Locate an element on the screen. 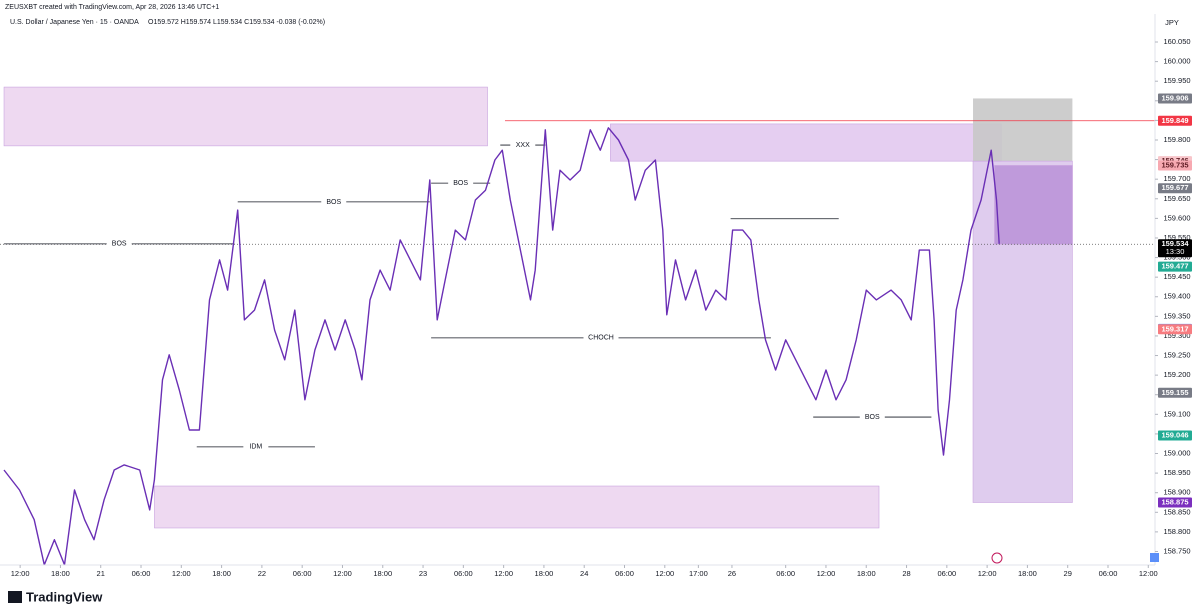 This screenshot has height=615, width=1200. price-badge-label: 159.046 is located at coordinates (1174, 434).